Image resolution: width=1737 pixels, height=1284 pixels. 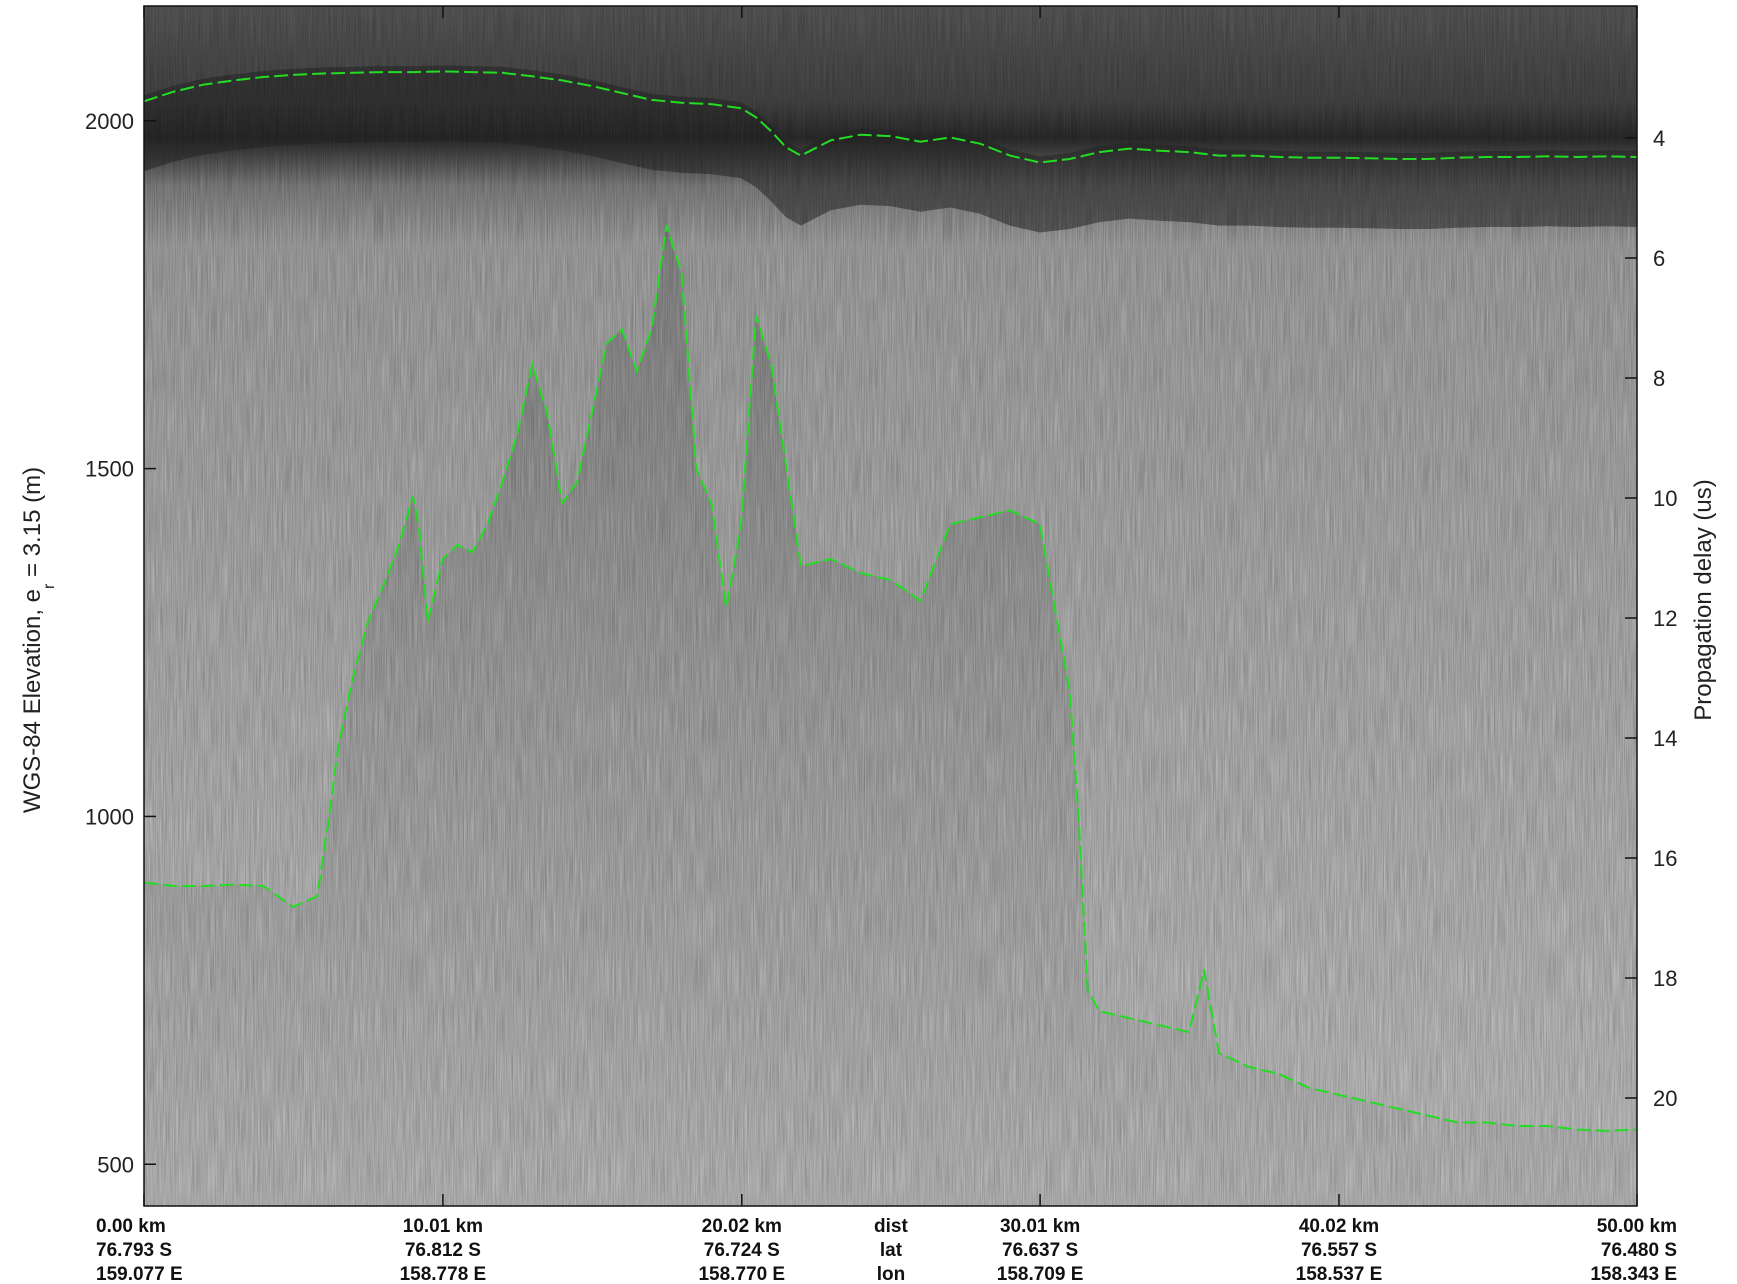 What do you see at coordinates (443, 1274) in the screenshot?
I see `x-tick-label-lon: 158.778 E` at bounding box center [443, 1274].